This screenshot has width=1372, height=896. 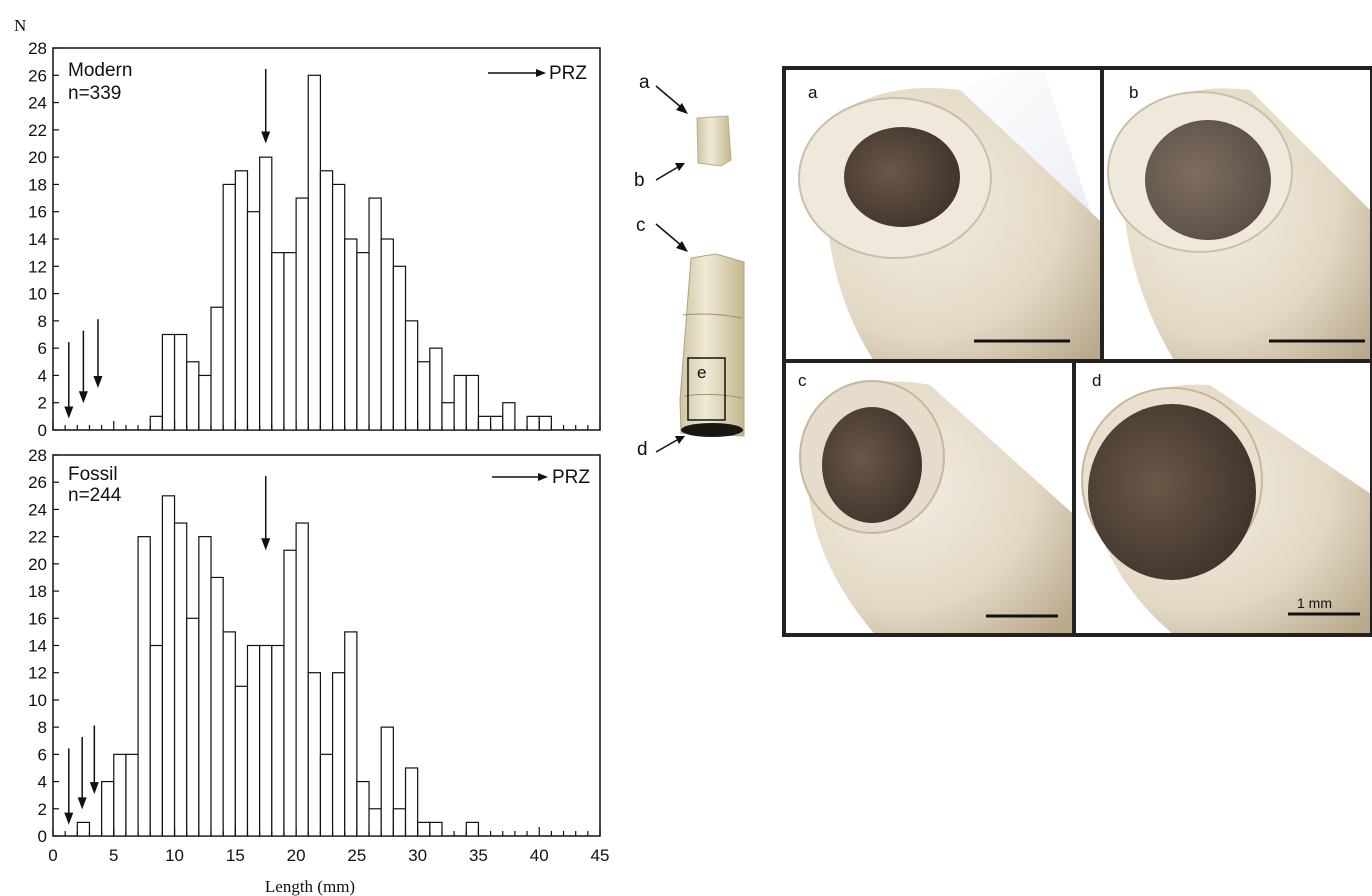 I want to click on x-tick-label: 25, so click(x=356, y=855).